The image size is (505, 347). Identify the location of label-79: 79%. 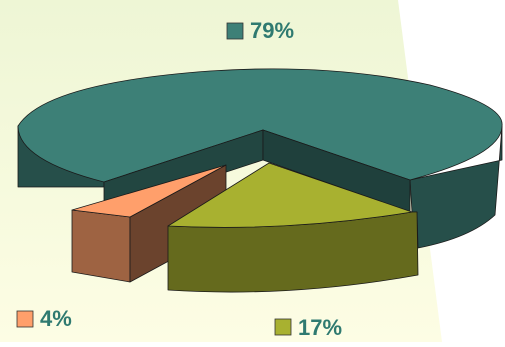
(260, 30).